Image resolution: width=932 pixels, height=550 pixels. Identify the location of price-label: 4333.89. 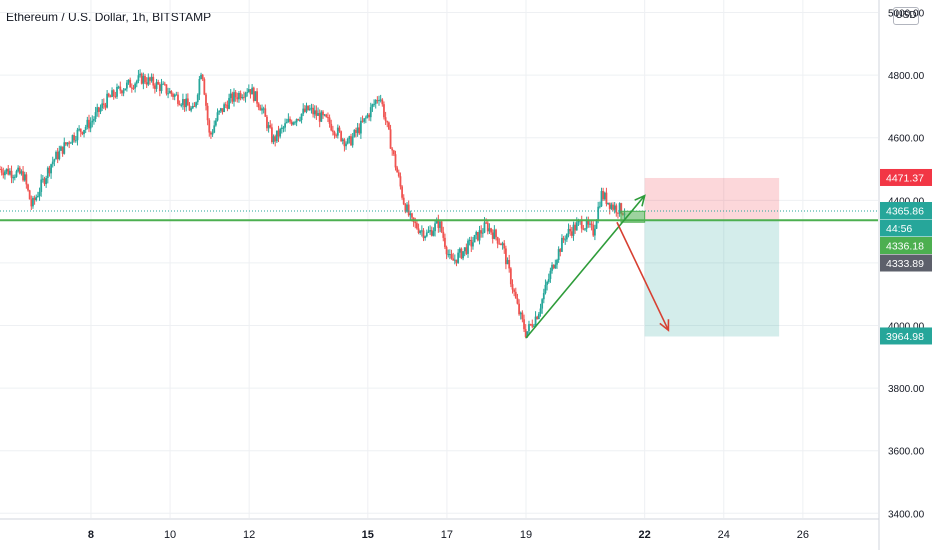
(905, 264).